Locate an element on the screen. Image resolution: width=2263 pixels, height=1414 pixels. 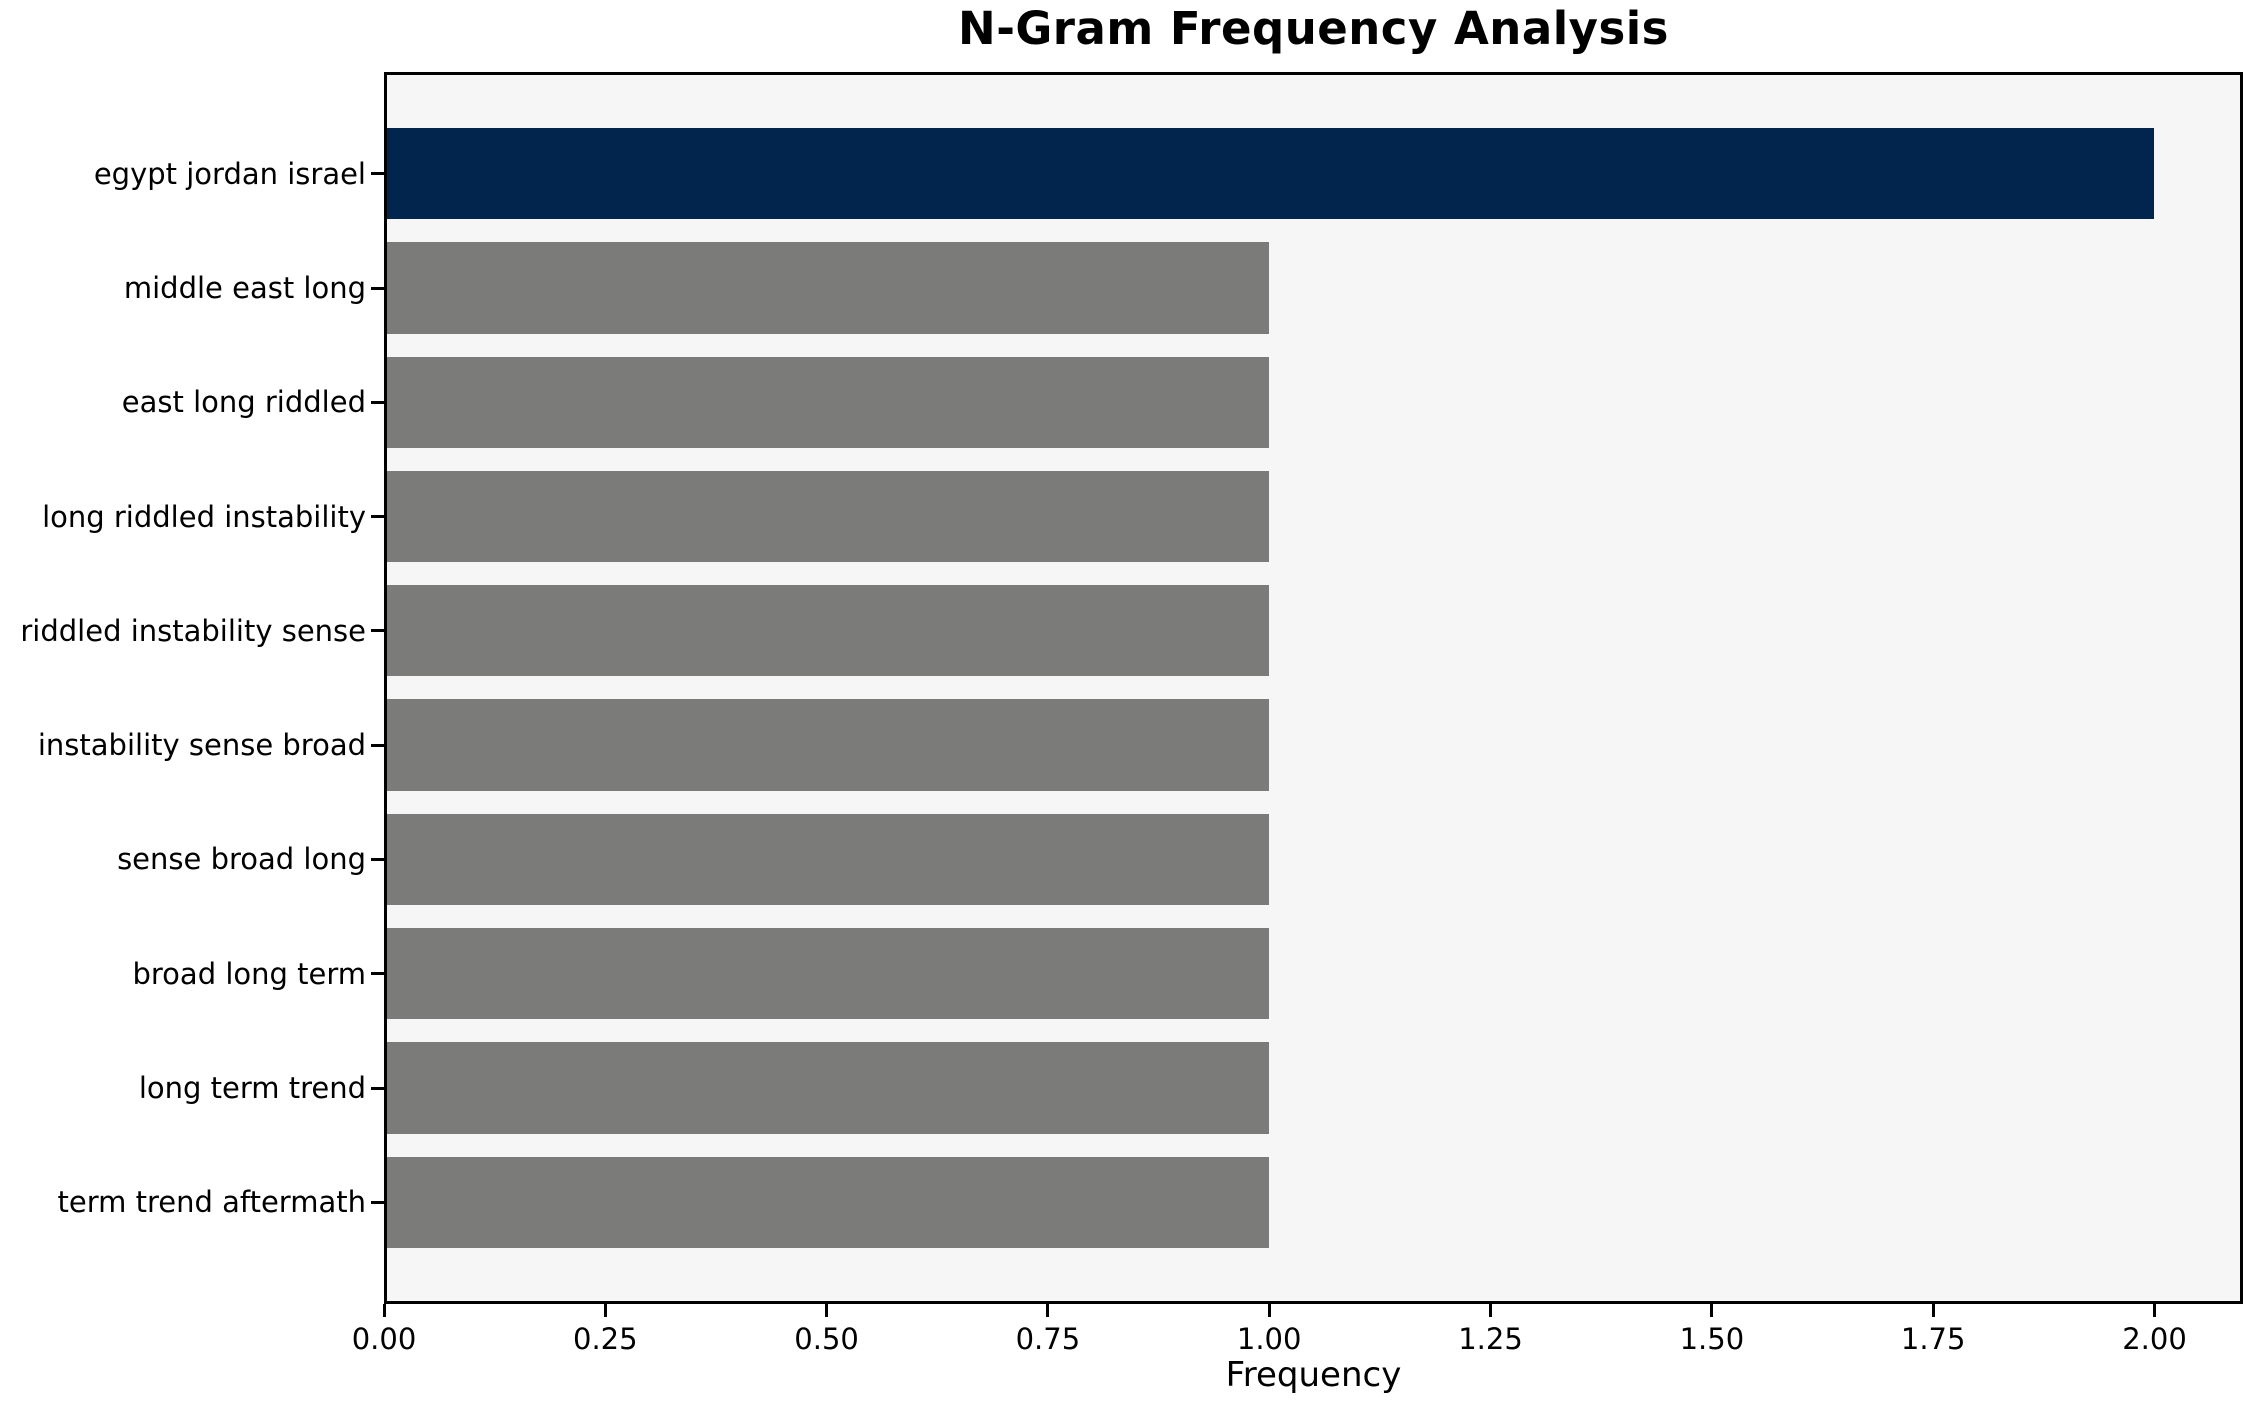
x-tick-label: 1.00 is located at coordinates (1269, 1339).